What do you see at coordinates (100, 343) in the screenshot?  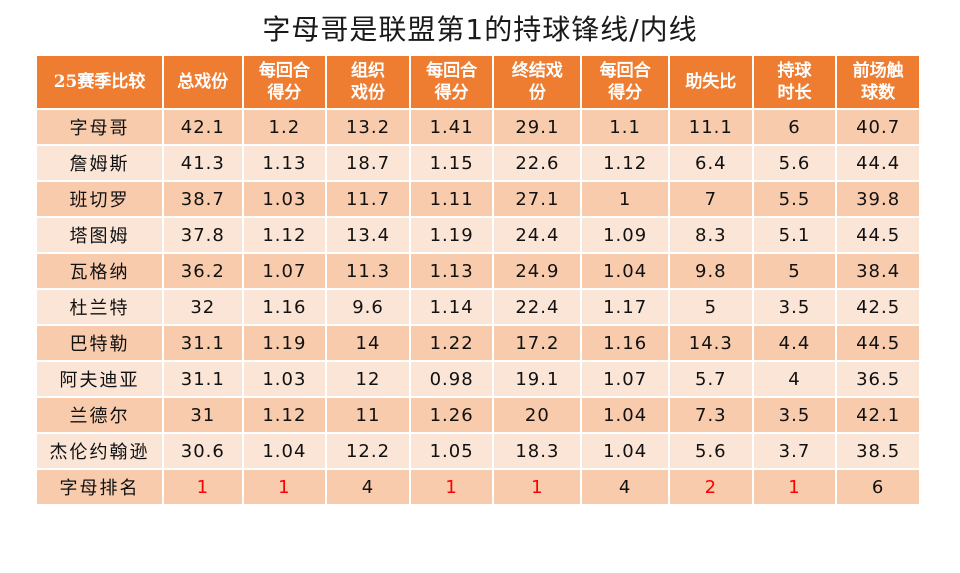 I see `player-name-cell: 巴特勒` at bounding box center [100, 343].